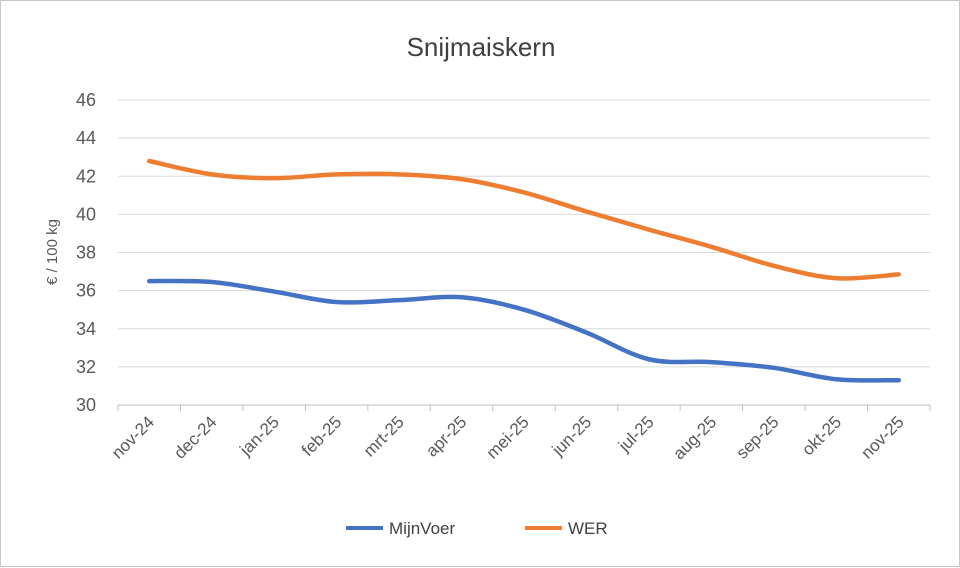 The image size is (960, 568). Describe the element at coordinates (86, 176) in the screenshot. I see `y-tick-label: 42` at that location.